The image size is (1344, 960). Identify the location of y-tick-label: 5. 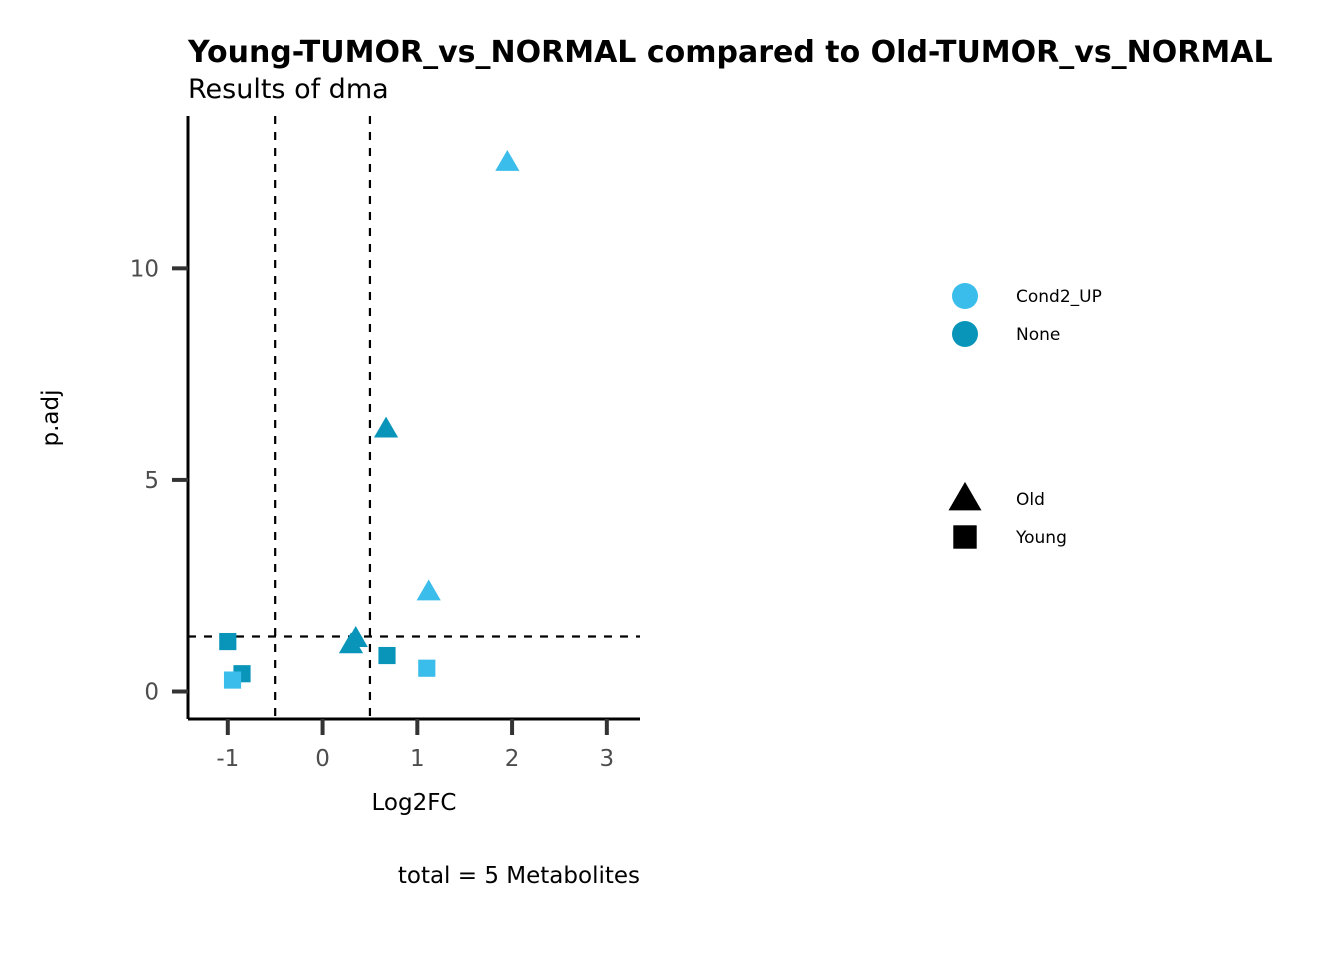
(151, 481).